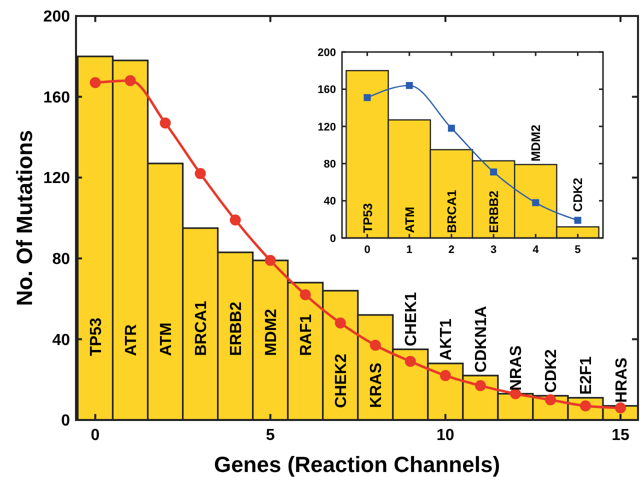 This screenshot has width=640, height=477. I want to click on annotation: CHEK1, so click(411, 319).